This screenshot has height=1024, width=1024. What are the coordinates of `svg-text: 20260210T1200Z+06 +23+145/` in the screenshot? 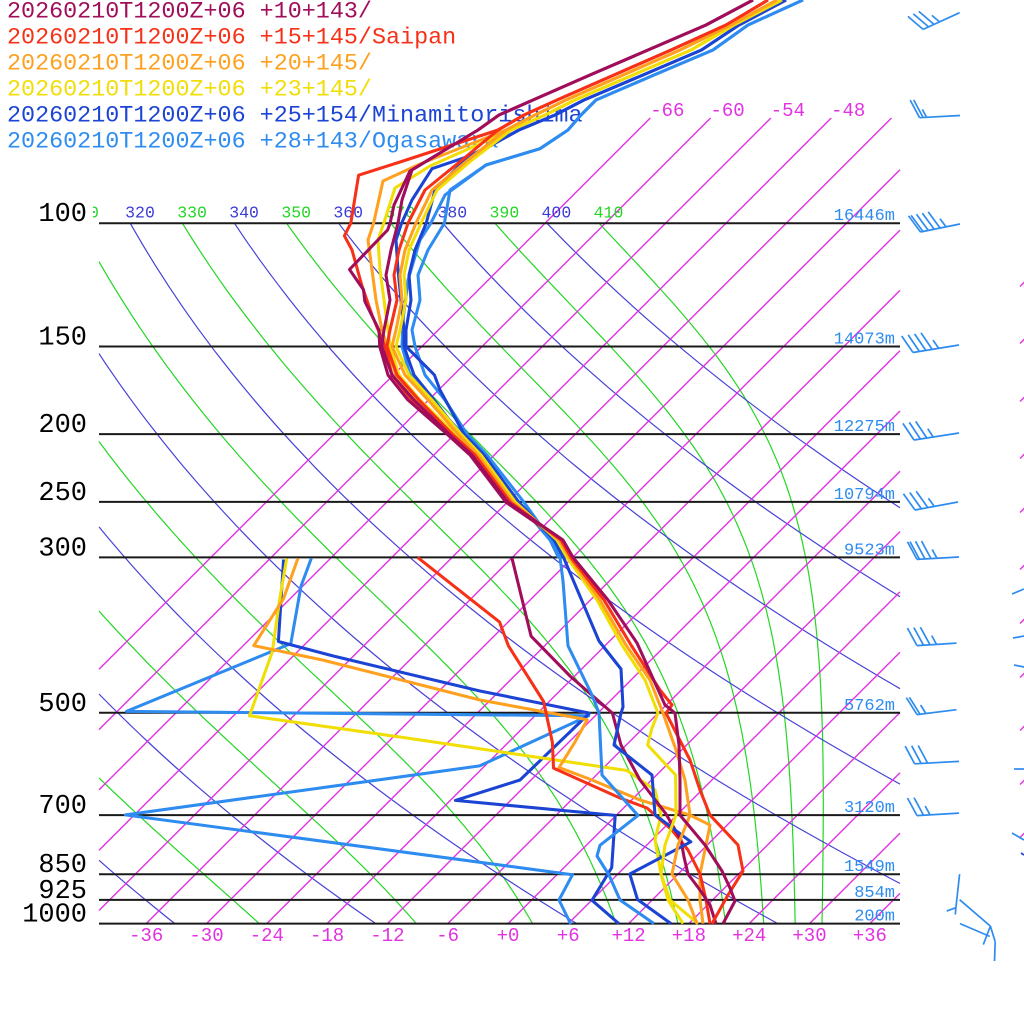 It's located at (189, 91).